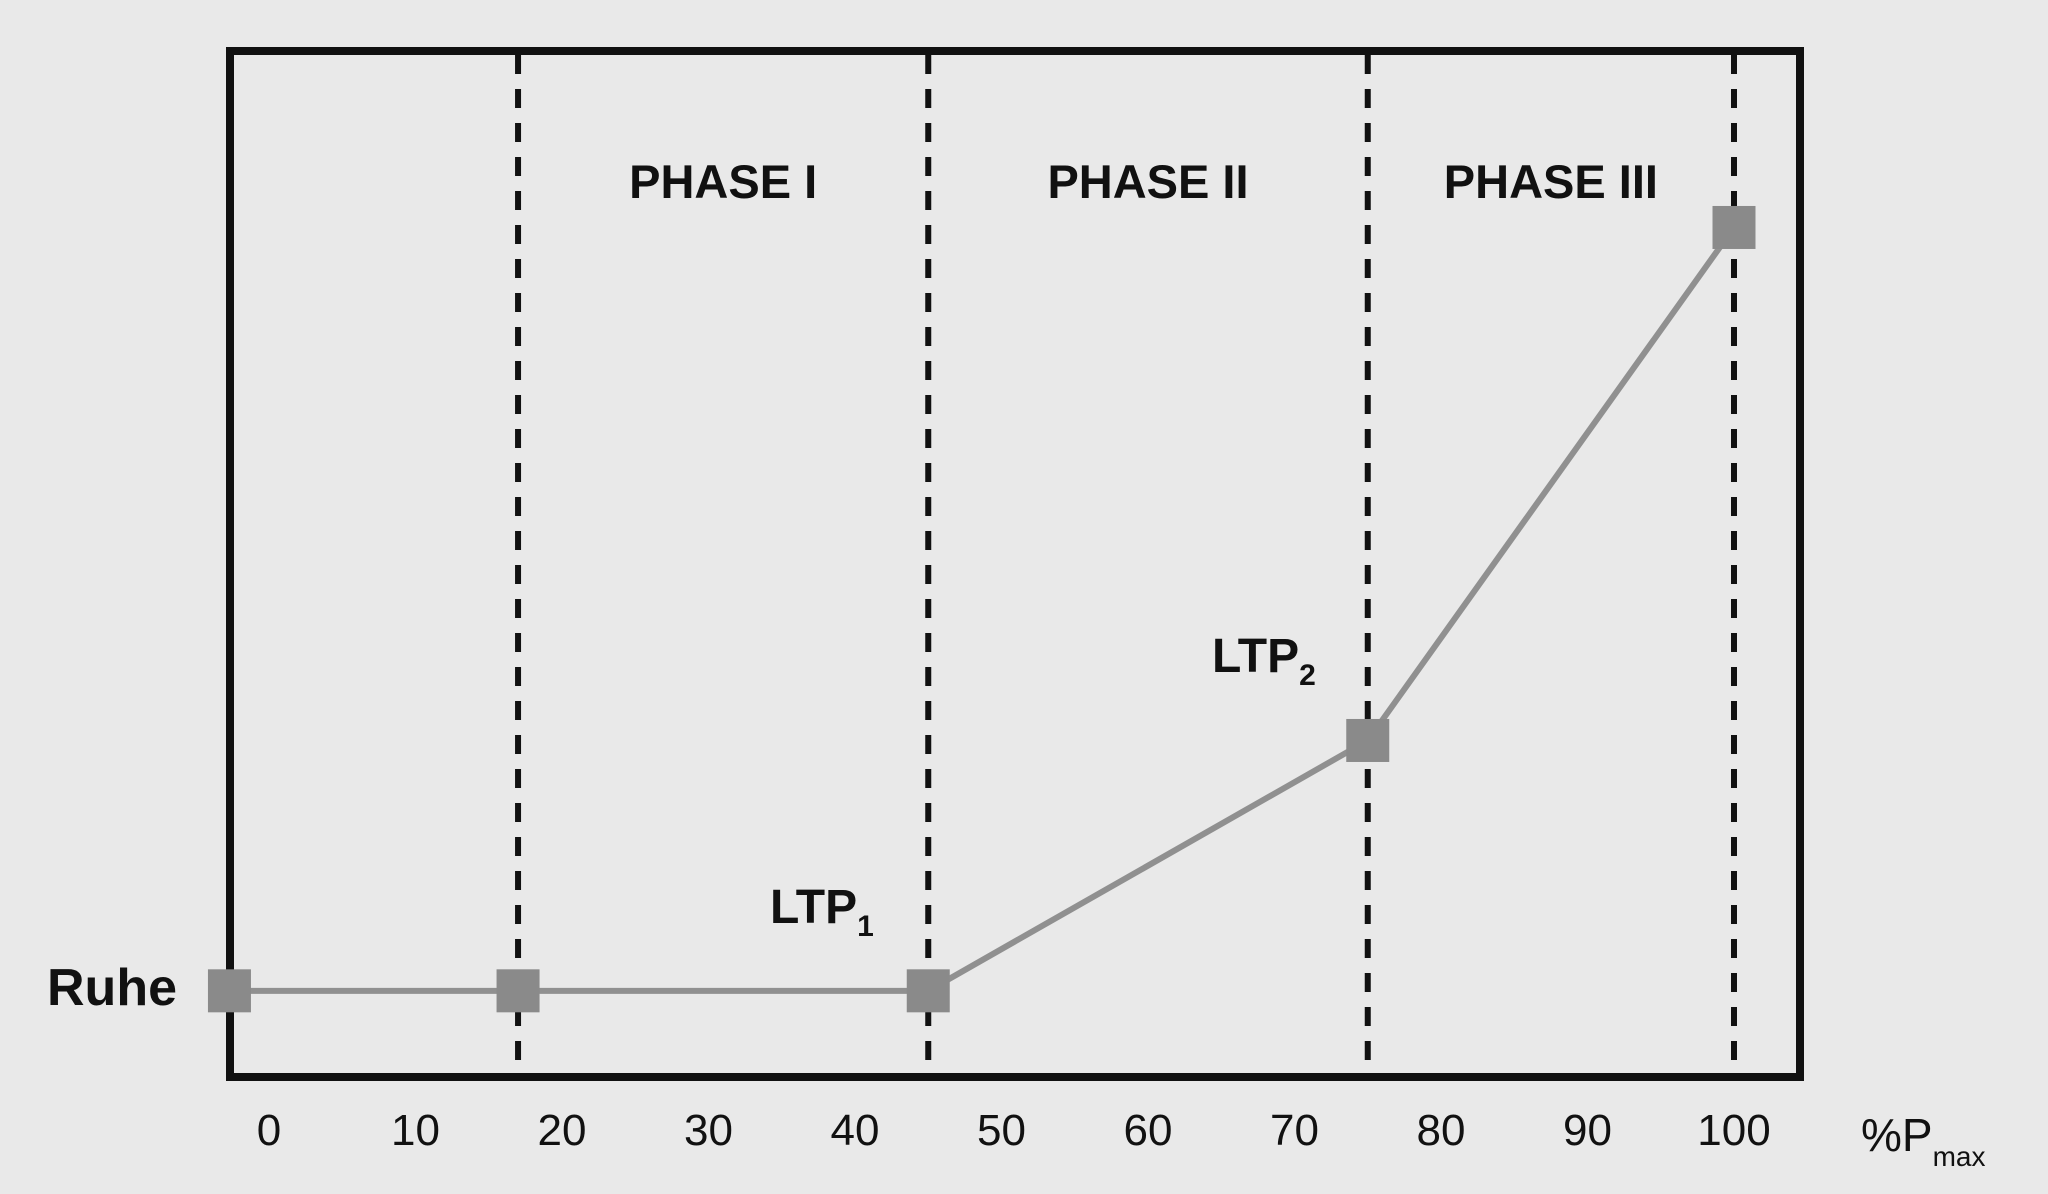 The height and width of the screenshot is (1194, 2048). What do you see at coordinates (562, 1130) in the screenshot?
I see `x-tick-label: 20` at bounding box center [562, 1130].